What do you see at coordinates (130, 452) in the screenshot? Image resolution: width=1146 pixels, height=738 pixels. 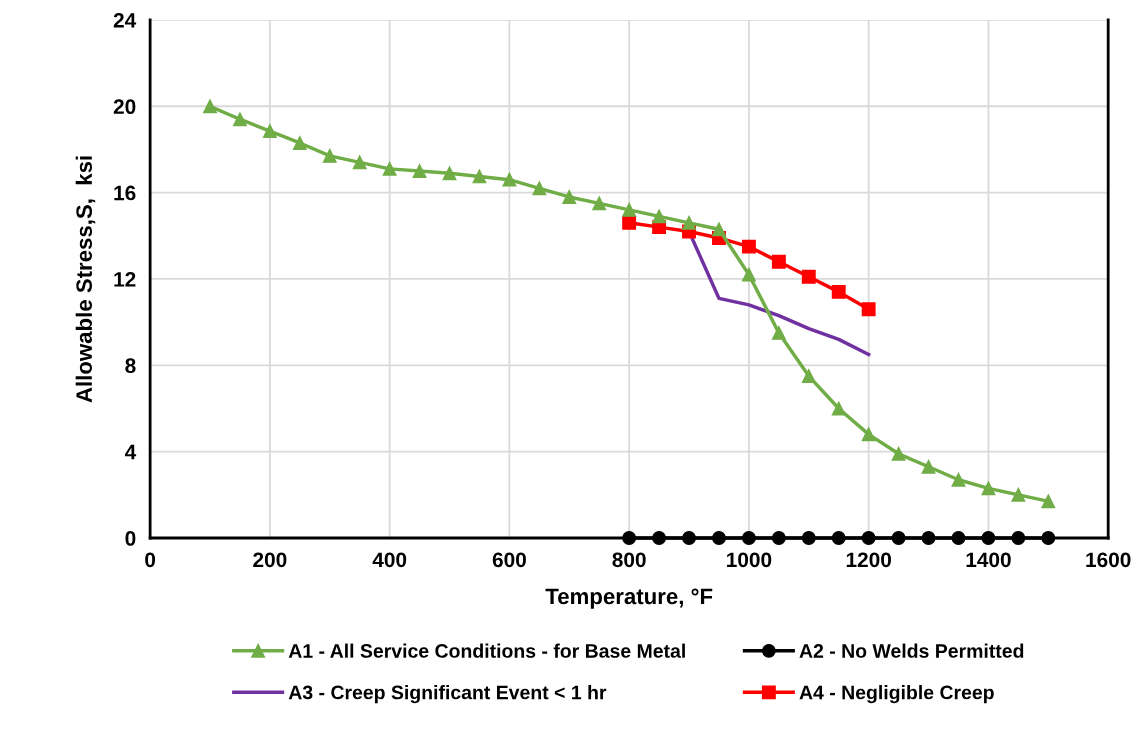 I see `y-tick-label: 4` at bounding box center [130, 452].